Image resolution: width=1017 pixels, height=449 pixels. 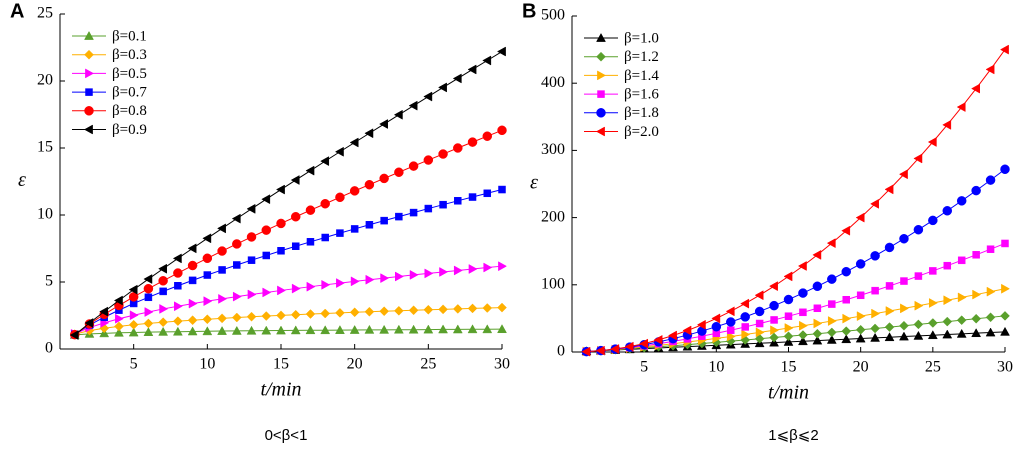 I want to click on x-axis-label: t/min, so click(x=280, y=390).